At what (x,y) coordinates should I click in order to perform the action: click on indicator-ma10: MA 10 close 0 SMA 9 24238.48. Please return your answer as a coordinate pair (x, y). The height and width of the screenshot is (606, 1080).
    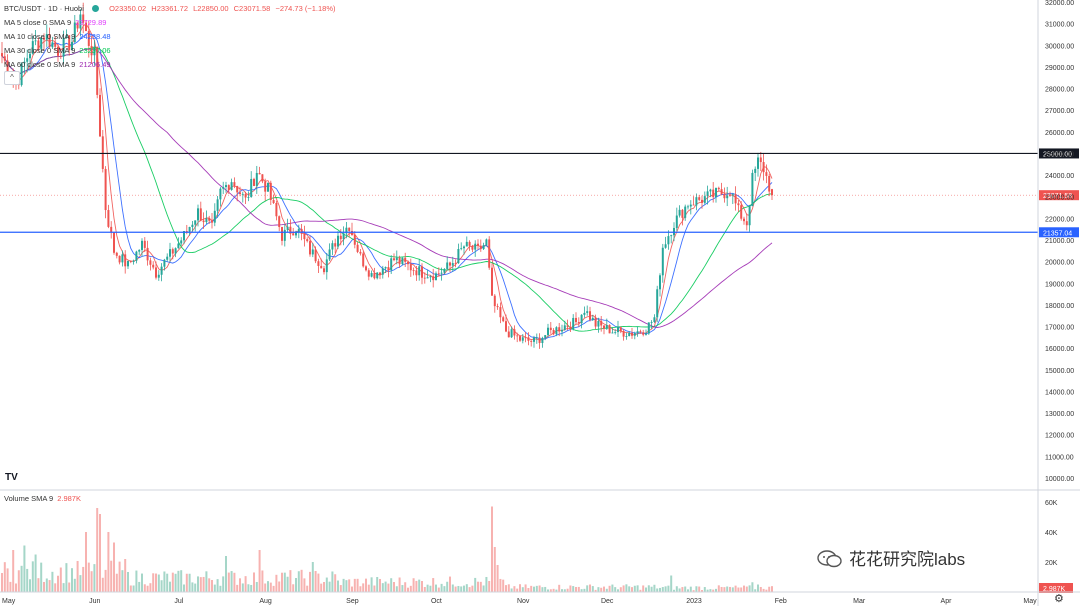
    Looking at the image, I should click on (169, 37).